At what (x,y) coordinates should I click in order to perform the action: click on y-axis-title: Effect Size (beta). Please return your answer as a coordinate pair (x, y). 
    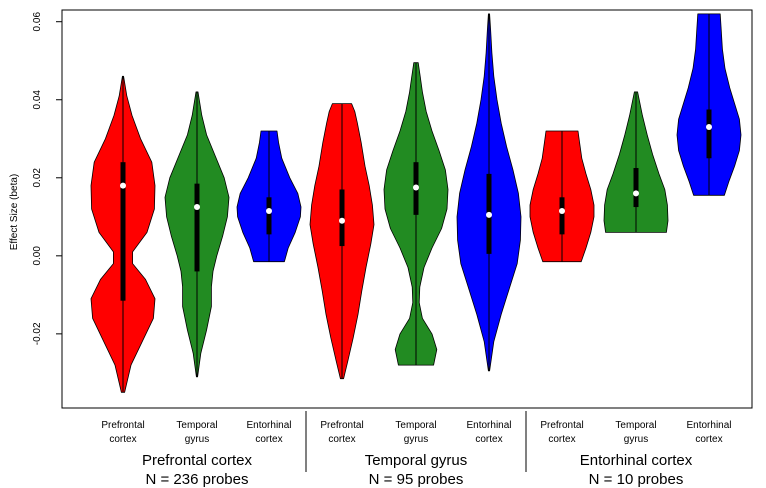
    Looking at the image, I should click on (14, 212).